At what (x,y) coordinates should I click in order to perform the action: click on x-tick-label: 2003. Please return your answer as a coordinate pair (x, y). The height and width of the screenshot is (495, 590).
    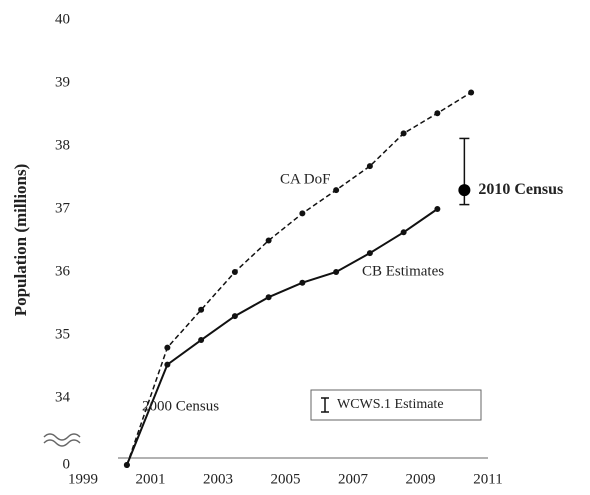
    Looking at the image, I should click on (218, 479).